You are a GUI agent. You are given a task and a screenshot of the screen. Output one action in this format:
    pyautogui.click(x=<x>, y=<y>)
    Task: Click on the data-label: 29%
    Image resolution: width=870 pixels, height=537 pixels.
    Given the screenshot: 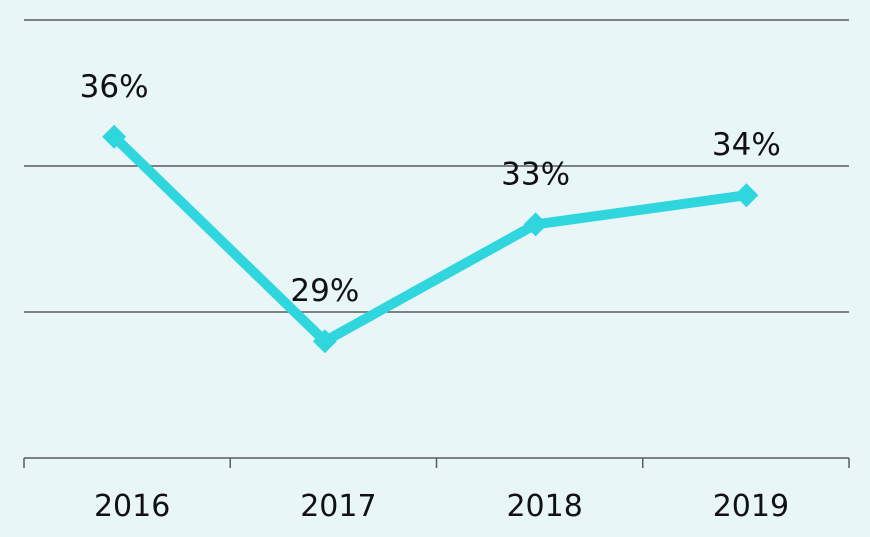 What is the action you would take?
    pyautogui.click(x=324, y=291)
    